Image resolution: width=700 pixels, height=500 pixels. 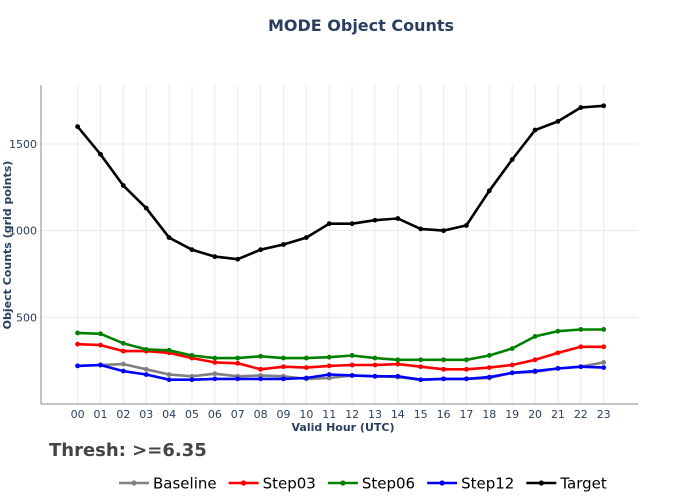 I want to click on series-line-step12, so click(x=340, y=372).